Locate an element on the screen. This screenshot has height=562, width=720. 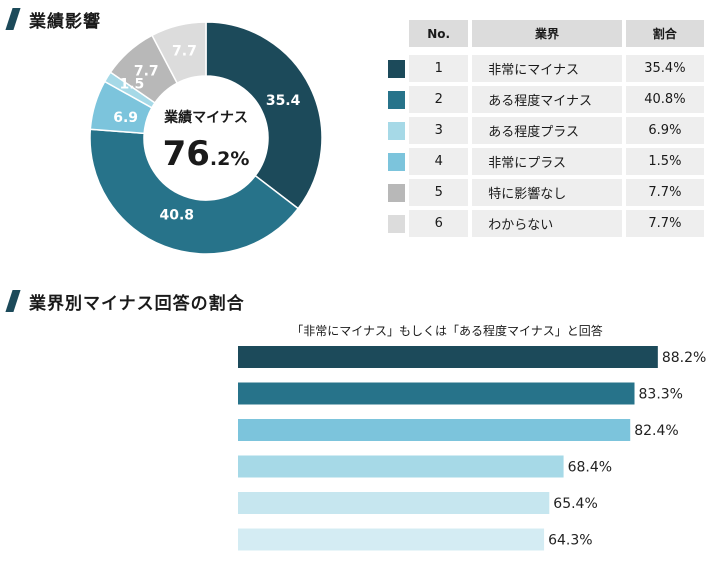
row-name: 非常にマイナス is located at coordinates (547, 68).